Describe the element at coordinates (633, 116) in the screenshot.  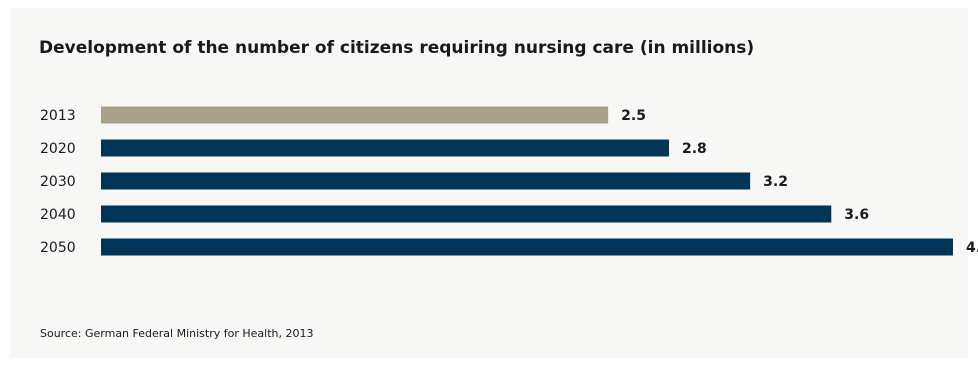
I see `value-label-2013: 2.5` at that location.